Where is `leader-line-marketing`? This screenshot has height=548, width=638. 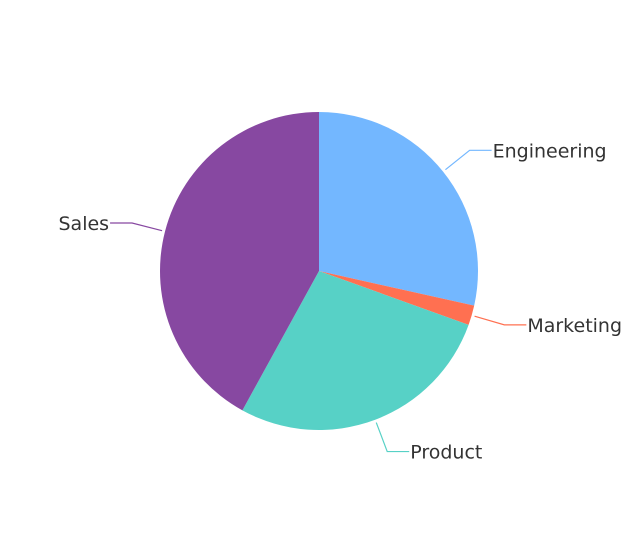
leader-line-marketing is located at coordinates (500, 320).